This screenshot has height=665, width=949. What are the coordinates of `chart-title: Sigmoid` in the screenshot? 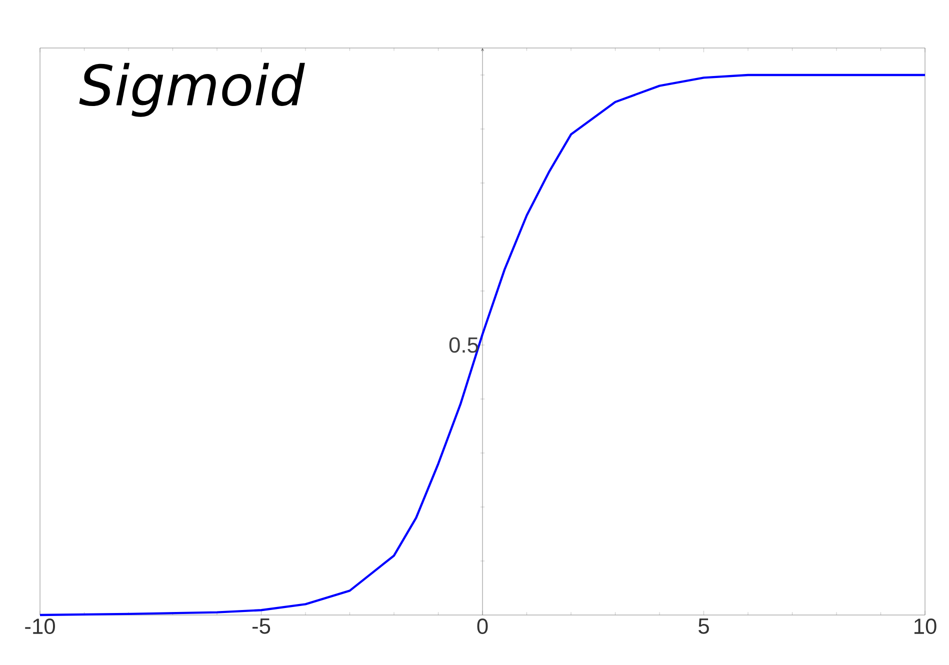 It's located at (192, 89).